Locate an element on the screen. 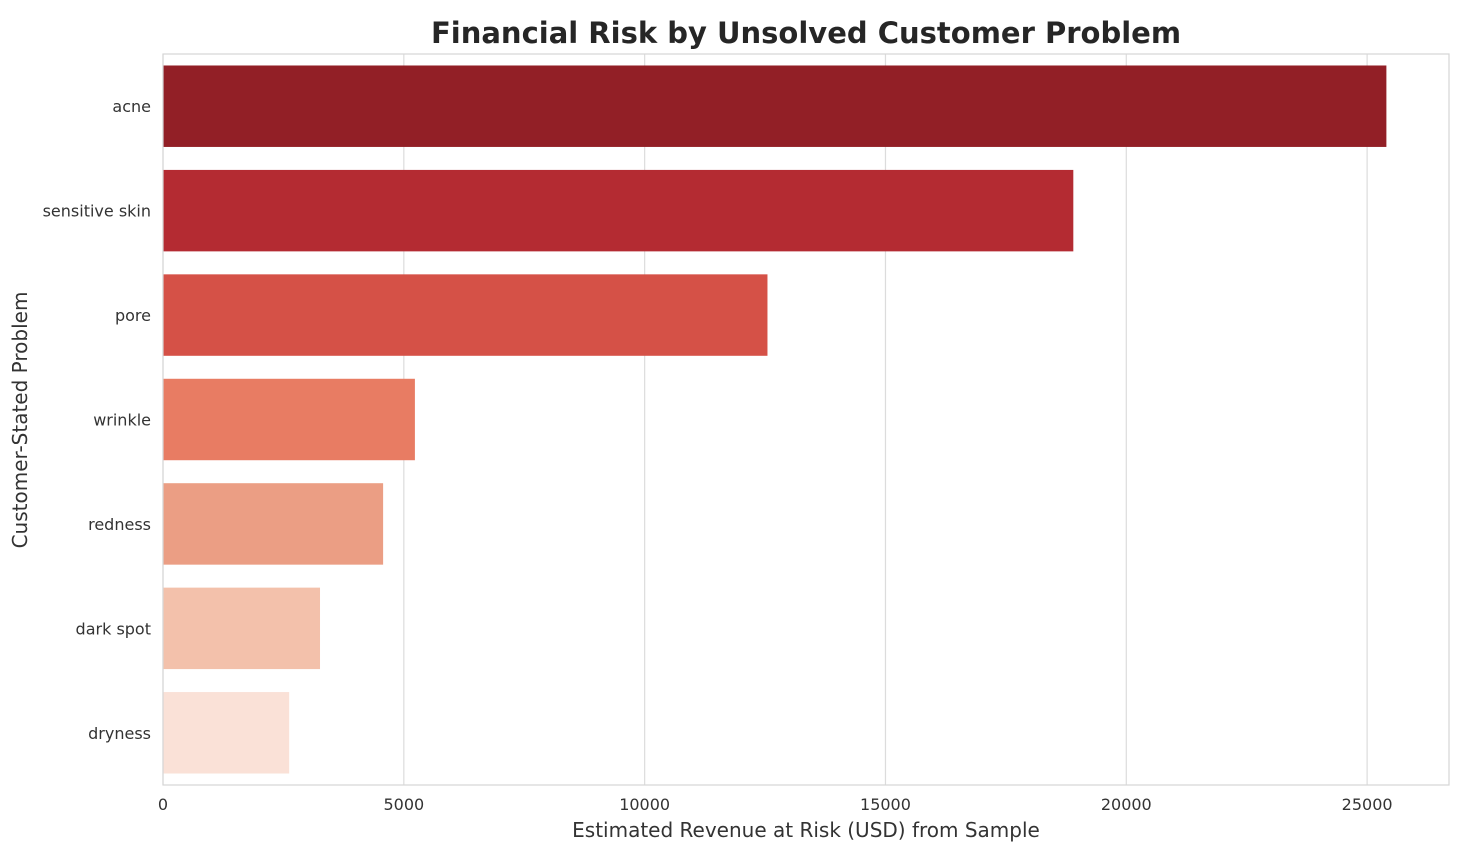  bar-acne is located at coordinates (775, 106).